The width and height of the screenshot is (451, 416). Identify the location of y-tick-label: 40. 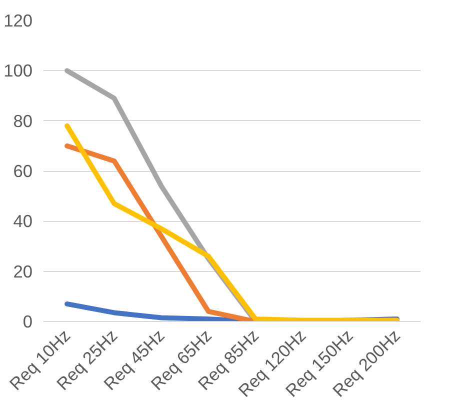
(23, 221).